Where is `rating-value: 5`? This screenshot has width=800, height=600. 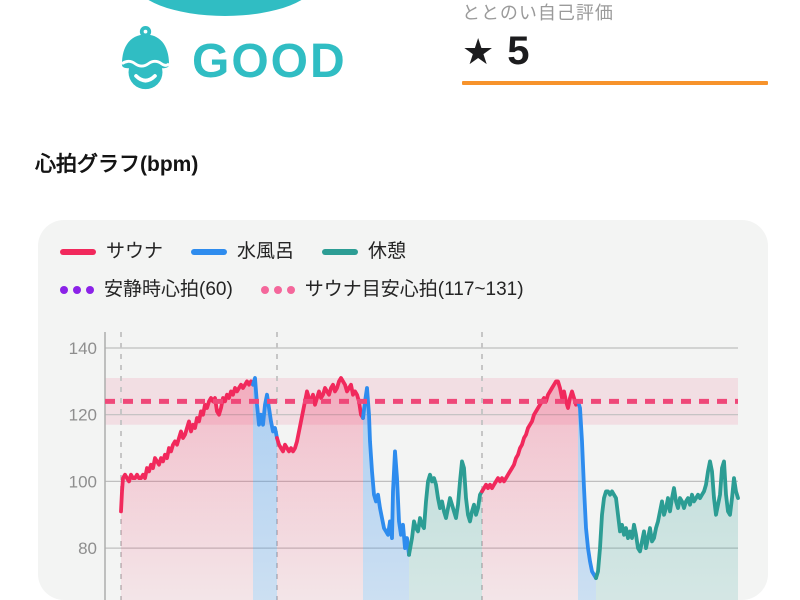 rating-value: 5 is located at coordinates (518, 51).